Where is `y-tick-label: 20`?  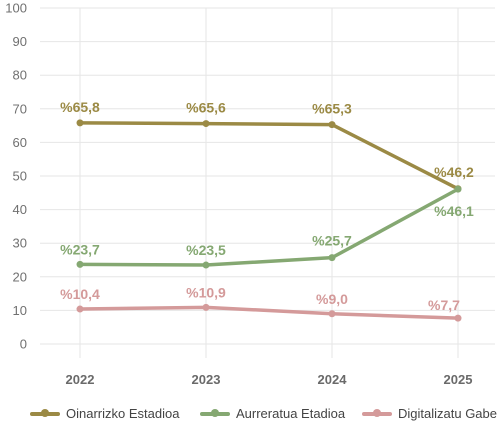
y-tick-label: 20 is located at coordinates (20, 276).